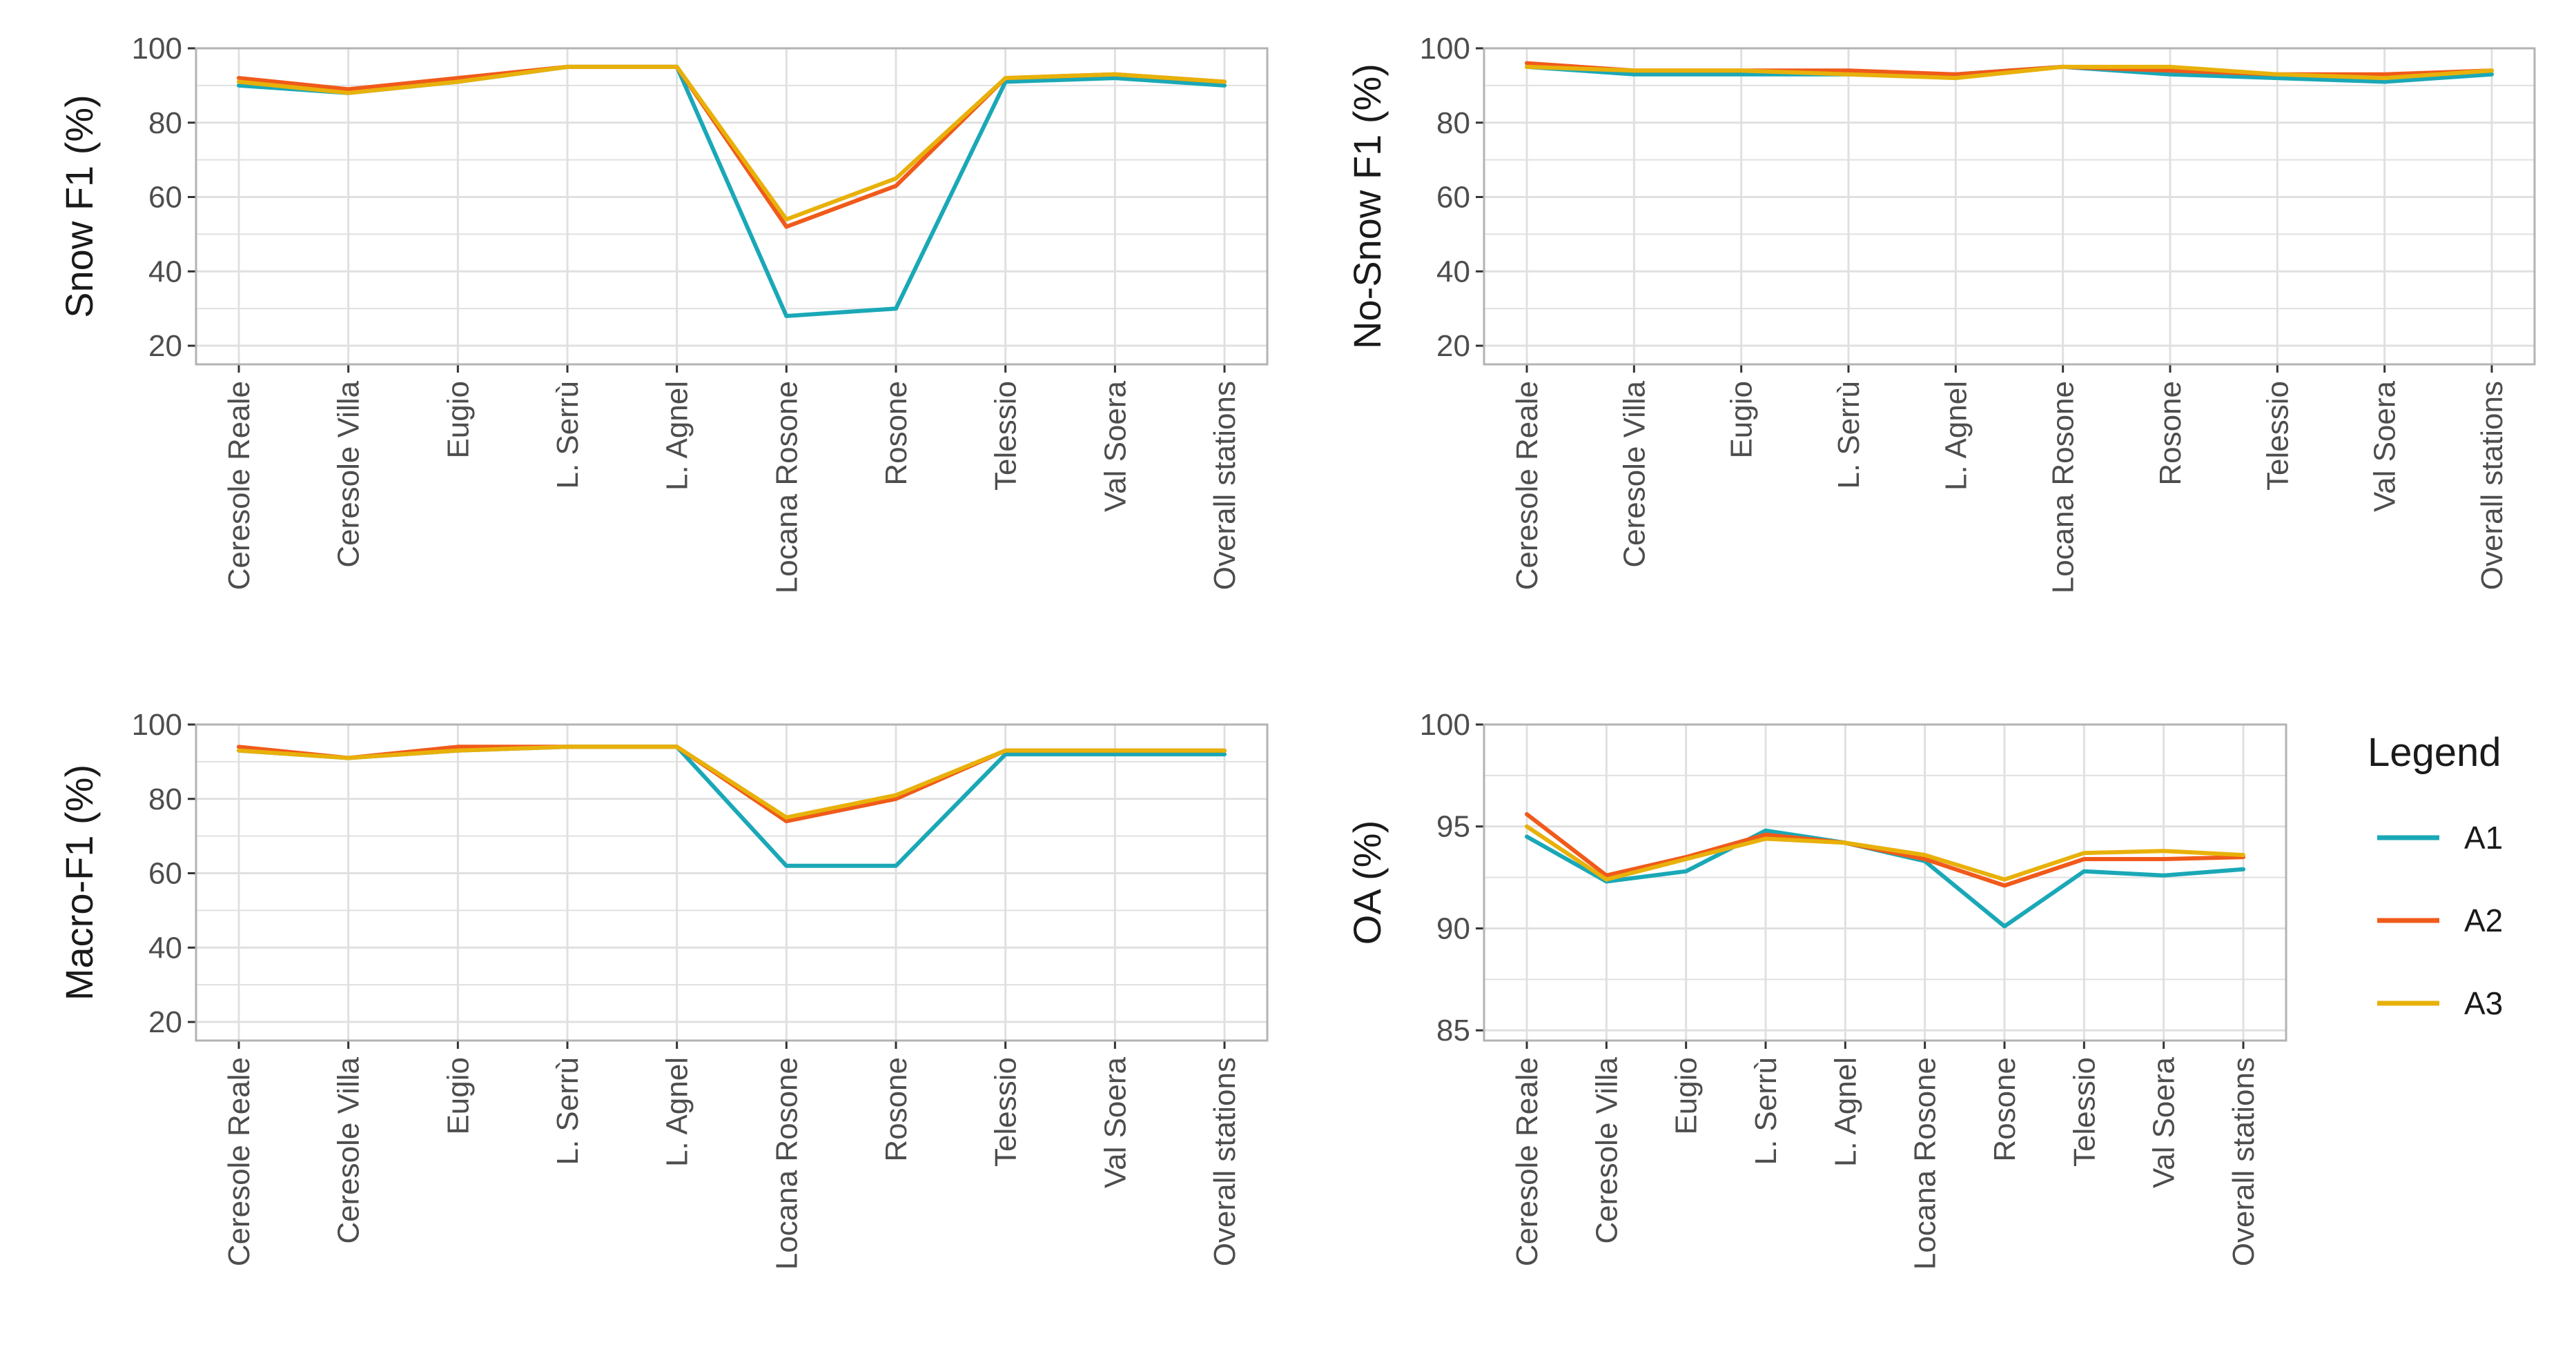  Describe the element at coordinates (2483, 838) in the screenshot. I see `legend-label-a1: A1` at that location.